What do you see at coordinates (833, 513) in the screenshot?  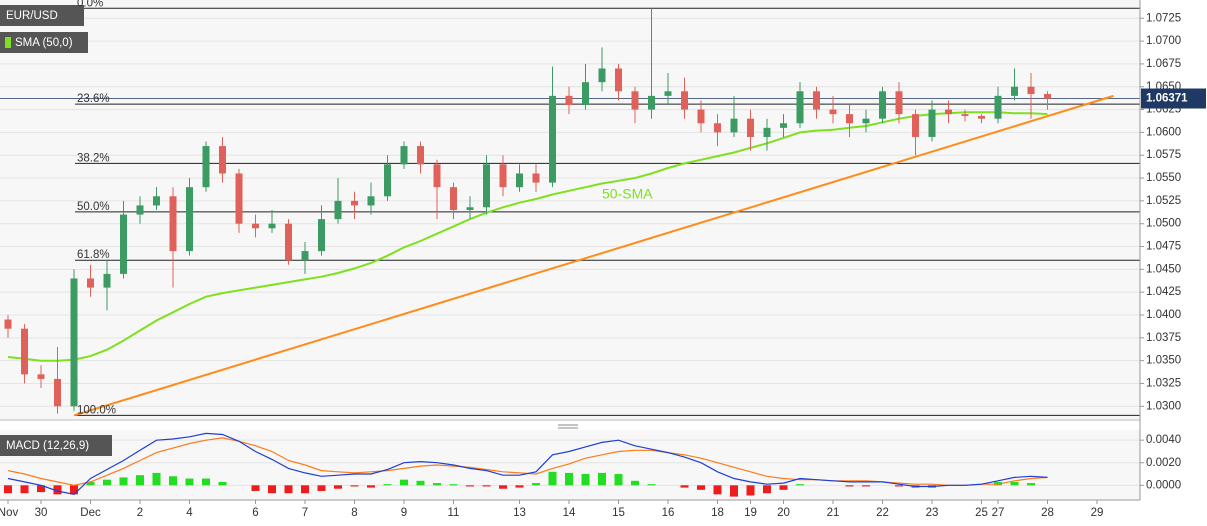 I see `x-tick-label: 21` at bounding box center [833, 513].